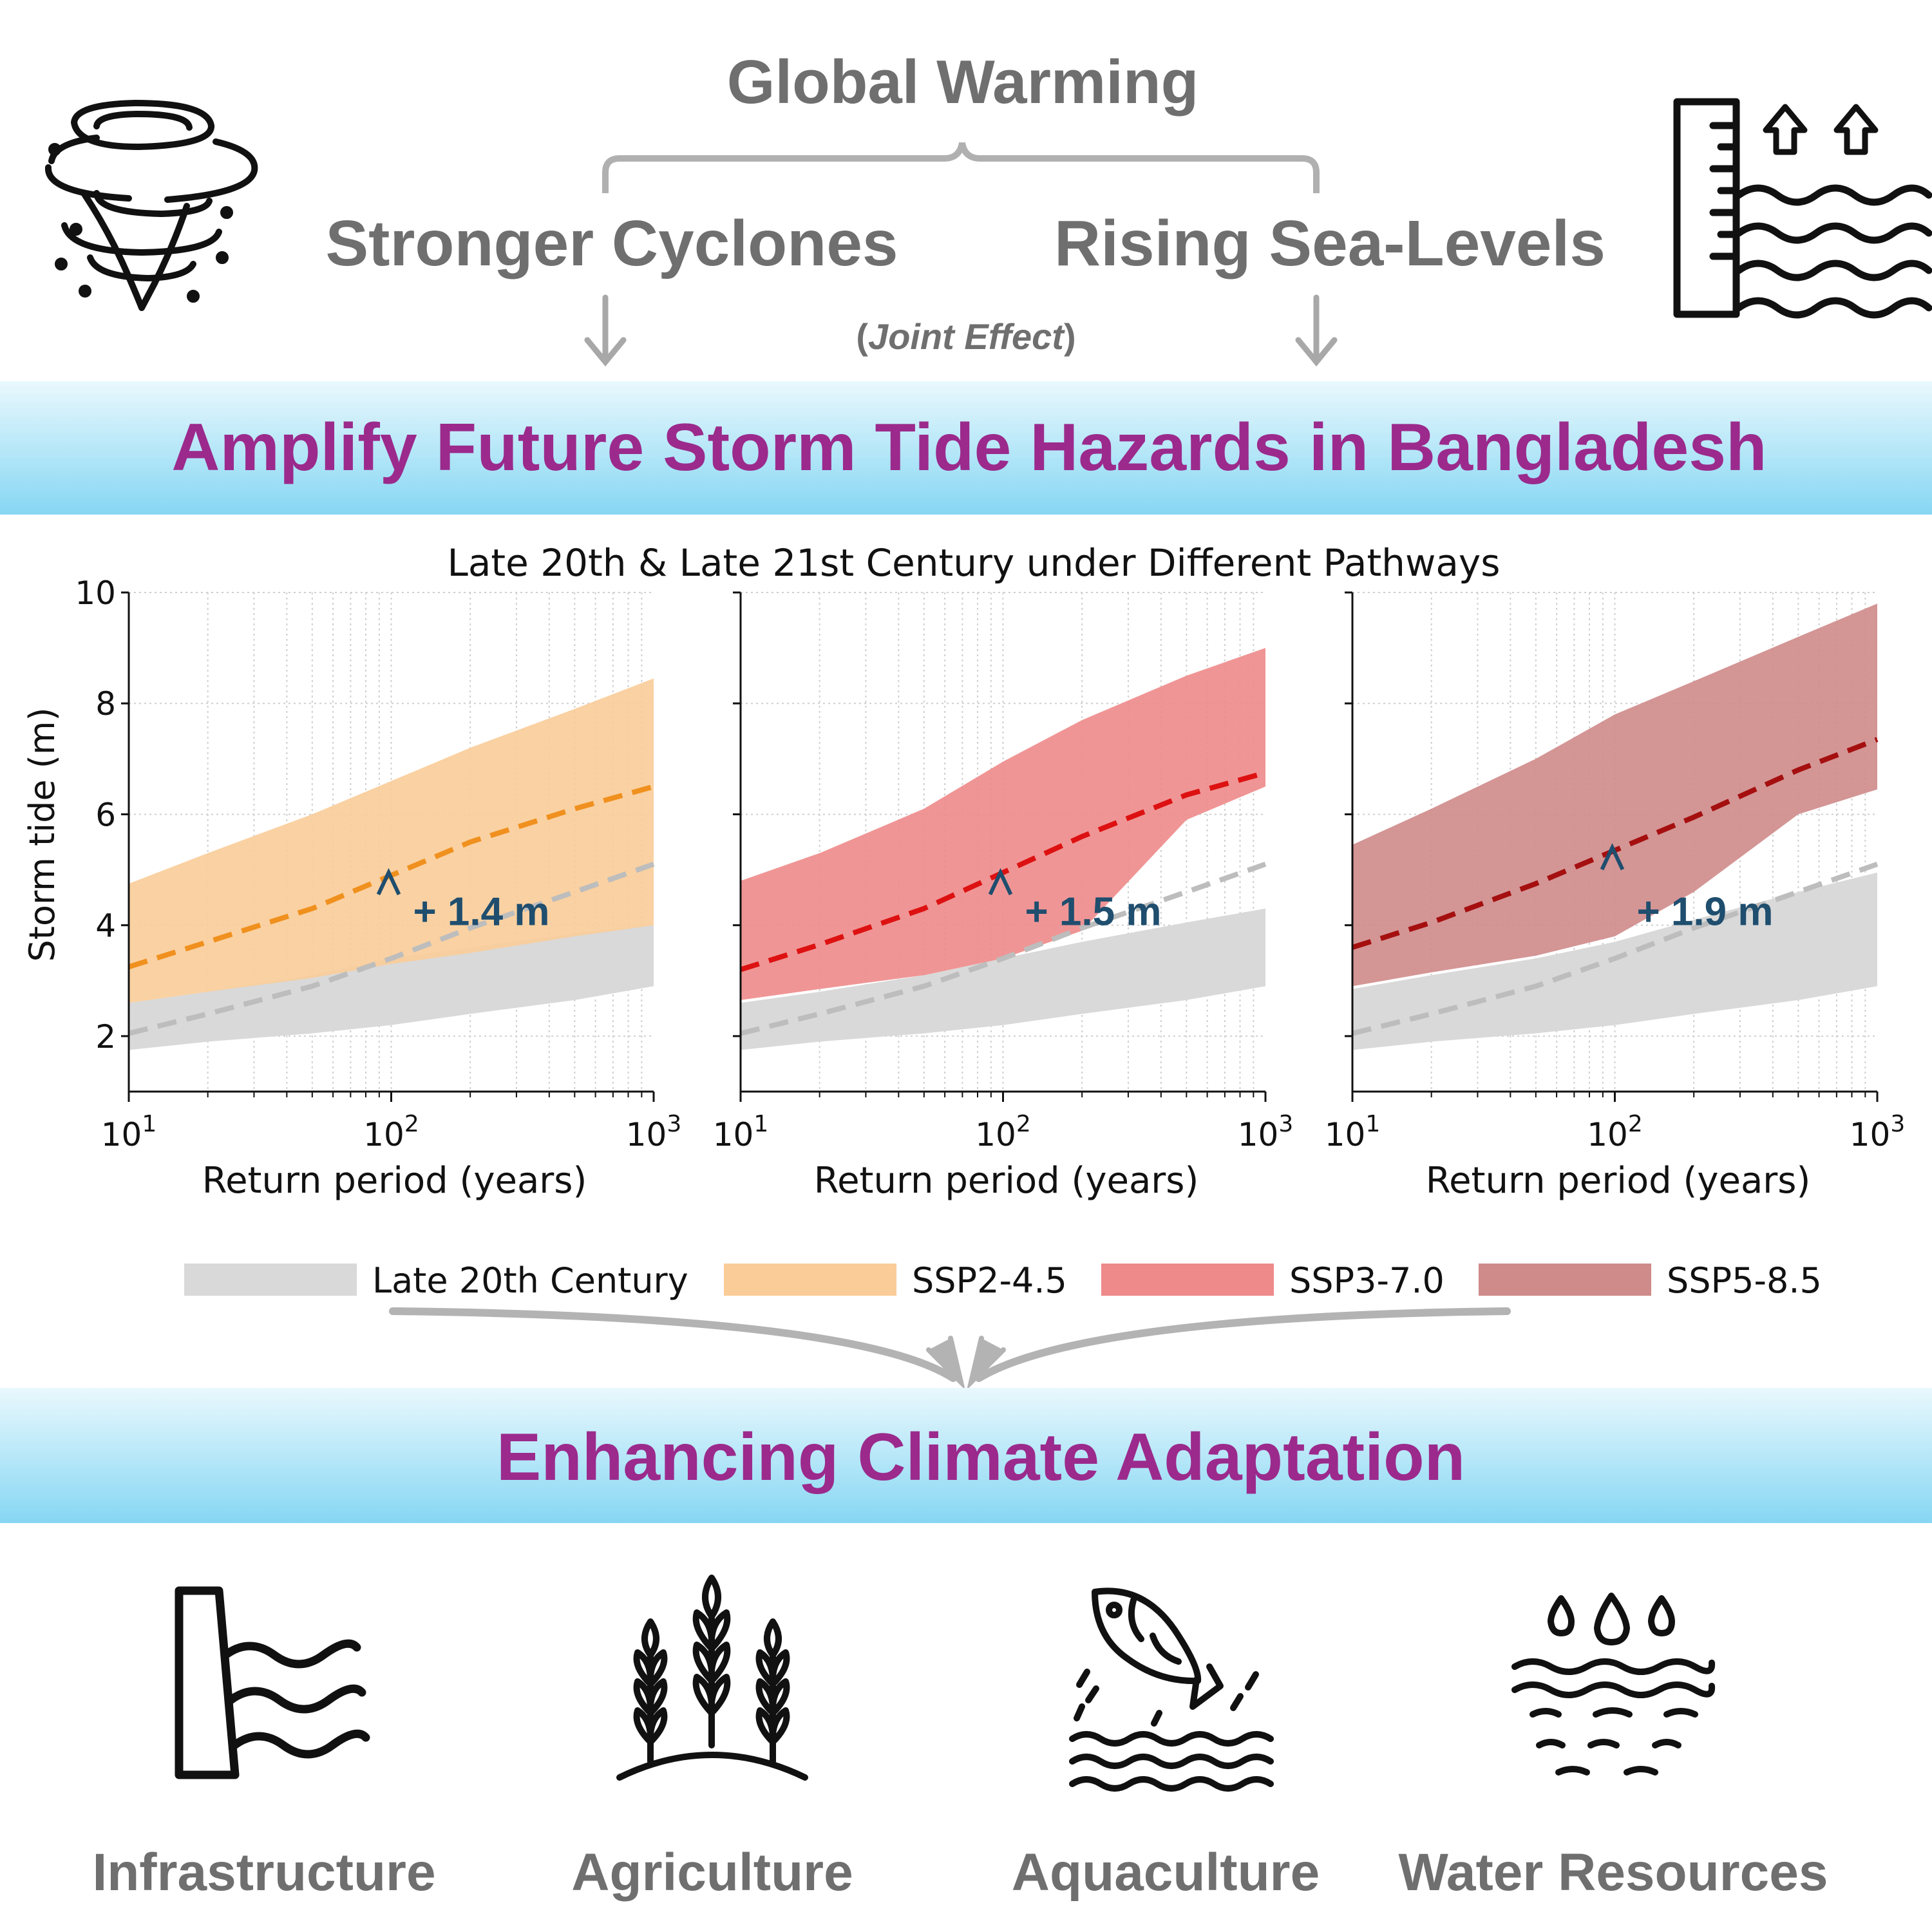  I want to click on y-tick-label: 2, so click(105, 1037).